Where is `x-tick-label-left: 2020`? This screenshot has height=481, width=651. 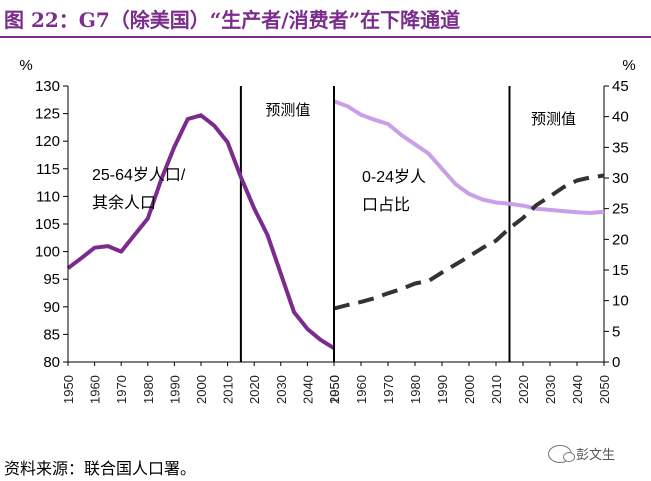
x-tick-label-left: 2020 is located at coordinates (254, 389).